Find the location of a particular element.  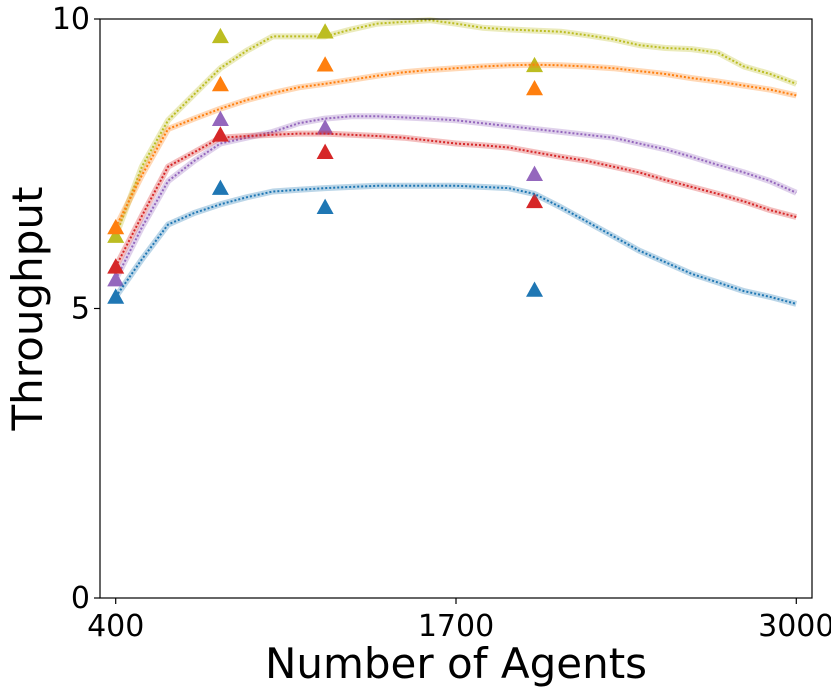

x-tick-label: 1700 is located at coordinates (456, 626).